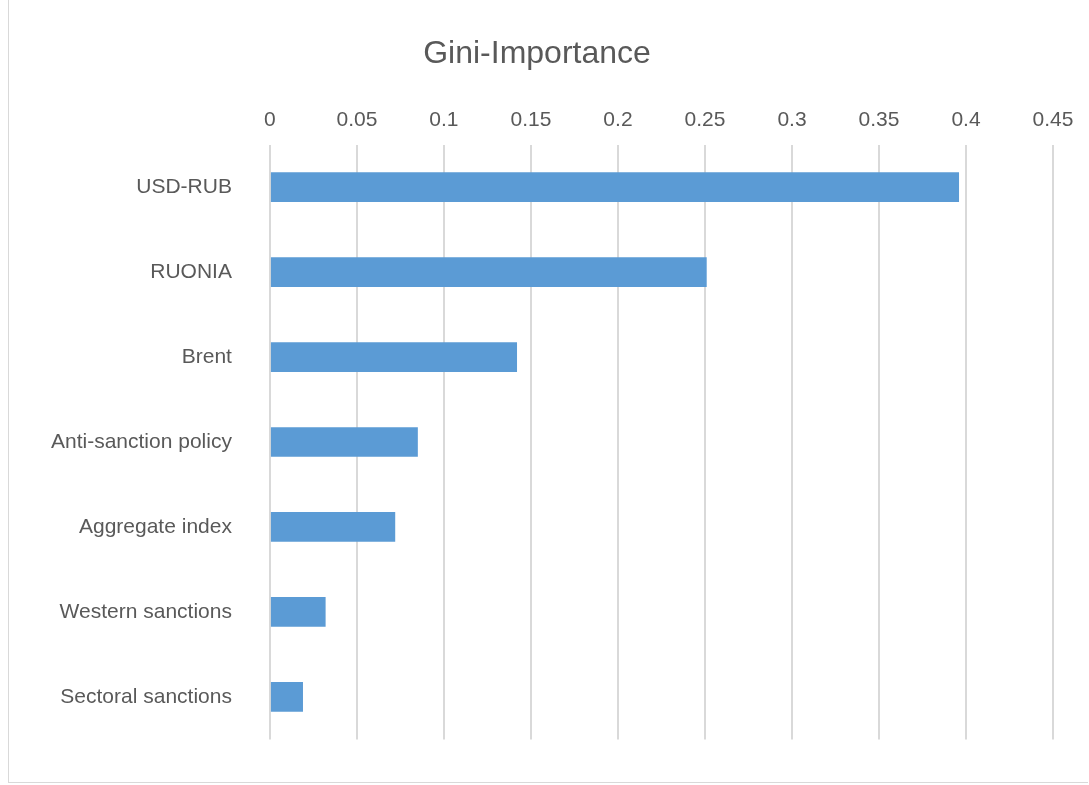 Image resolution: width=1089 pixels, height=785 pixels. I want to click on chart-title: Gini-Importance, so click(537, 52).